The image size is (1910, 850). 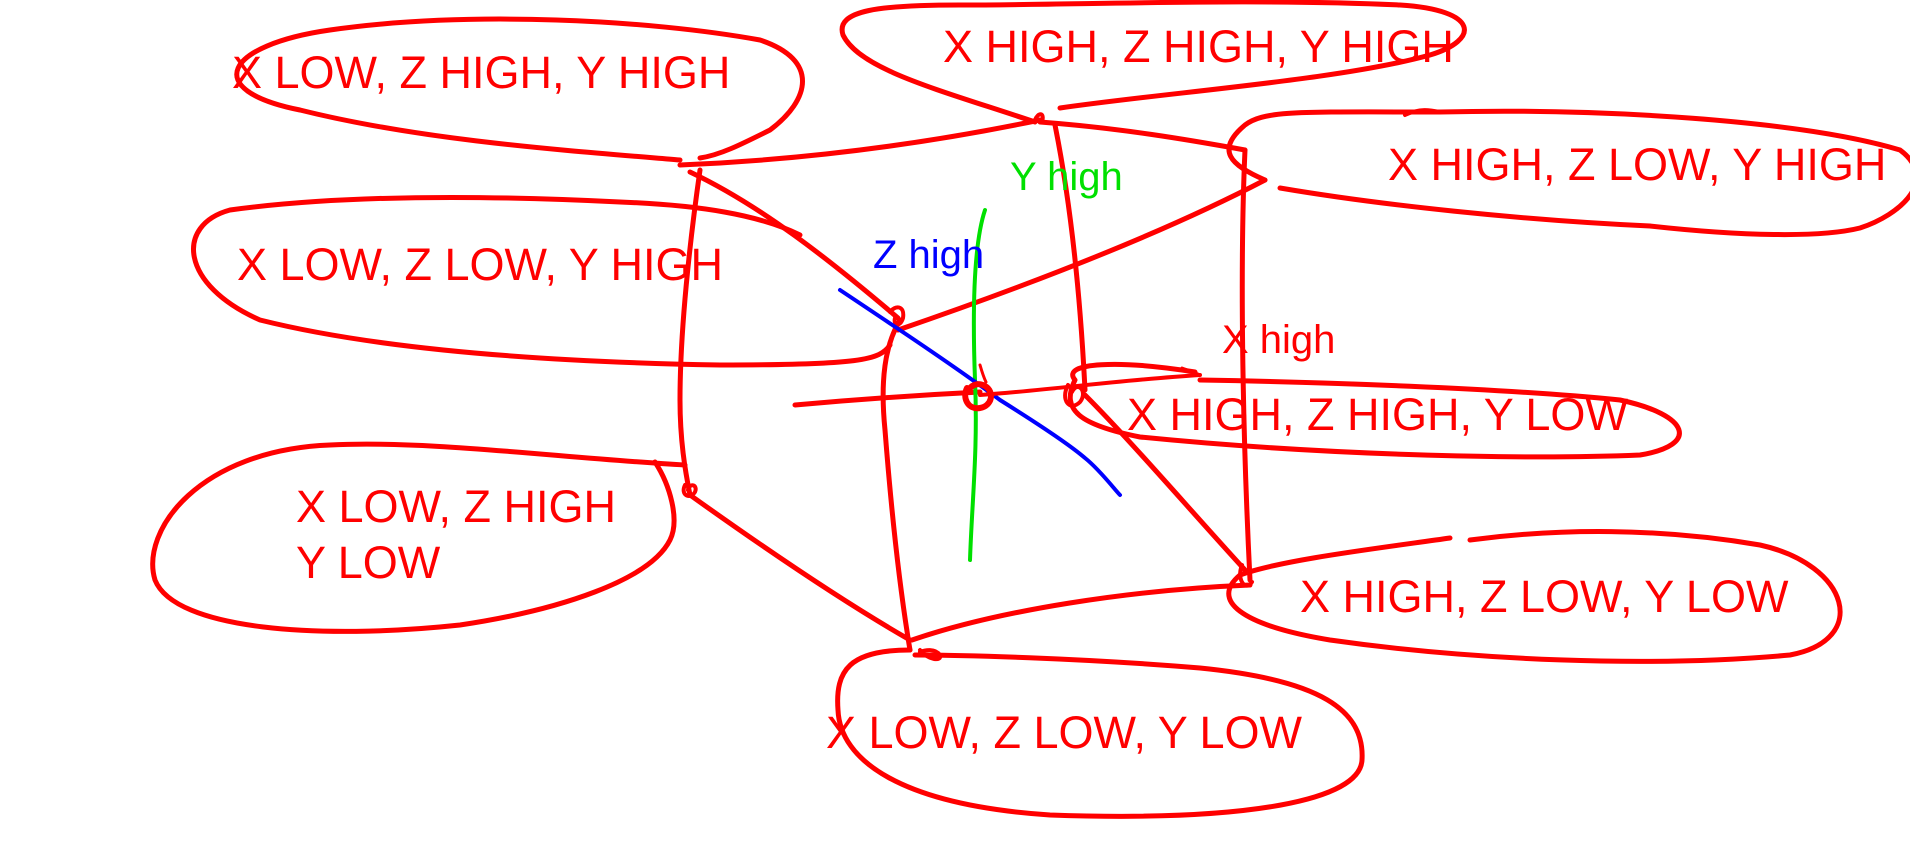 I want to click on loop-xlow-zhigh-ylow, so click(x=419, y=537).